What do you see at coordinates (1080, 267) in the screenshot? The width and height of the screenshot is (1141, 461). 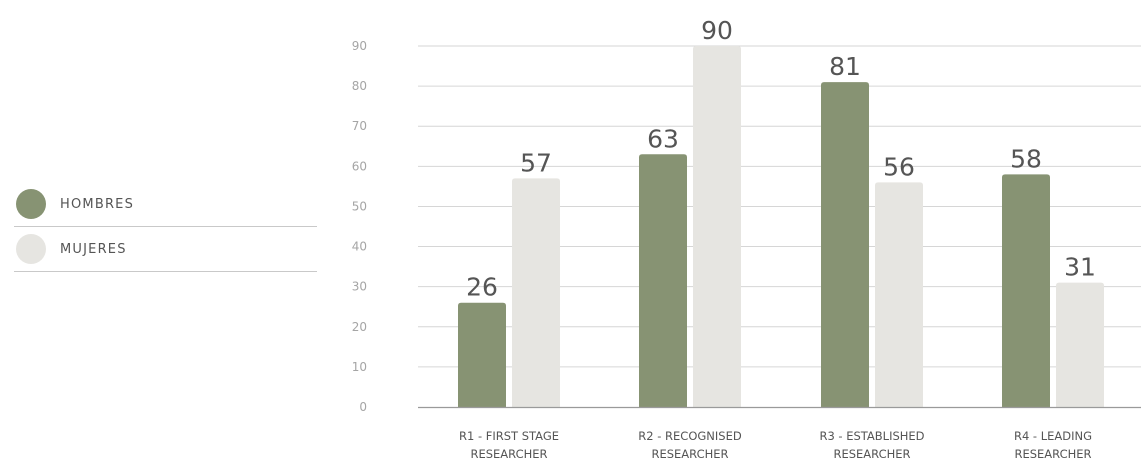 I see `data-label: 31` at bounding box center [1080, 267].